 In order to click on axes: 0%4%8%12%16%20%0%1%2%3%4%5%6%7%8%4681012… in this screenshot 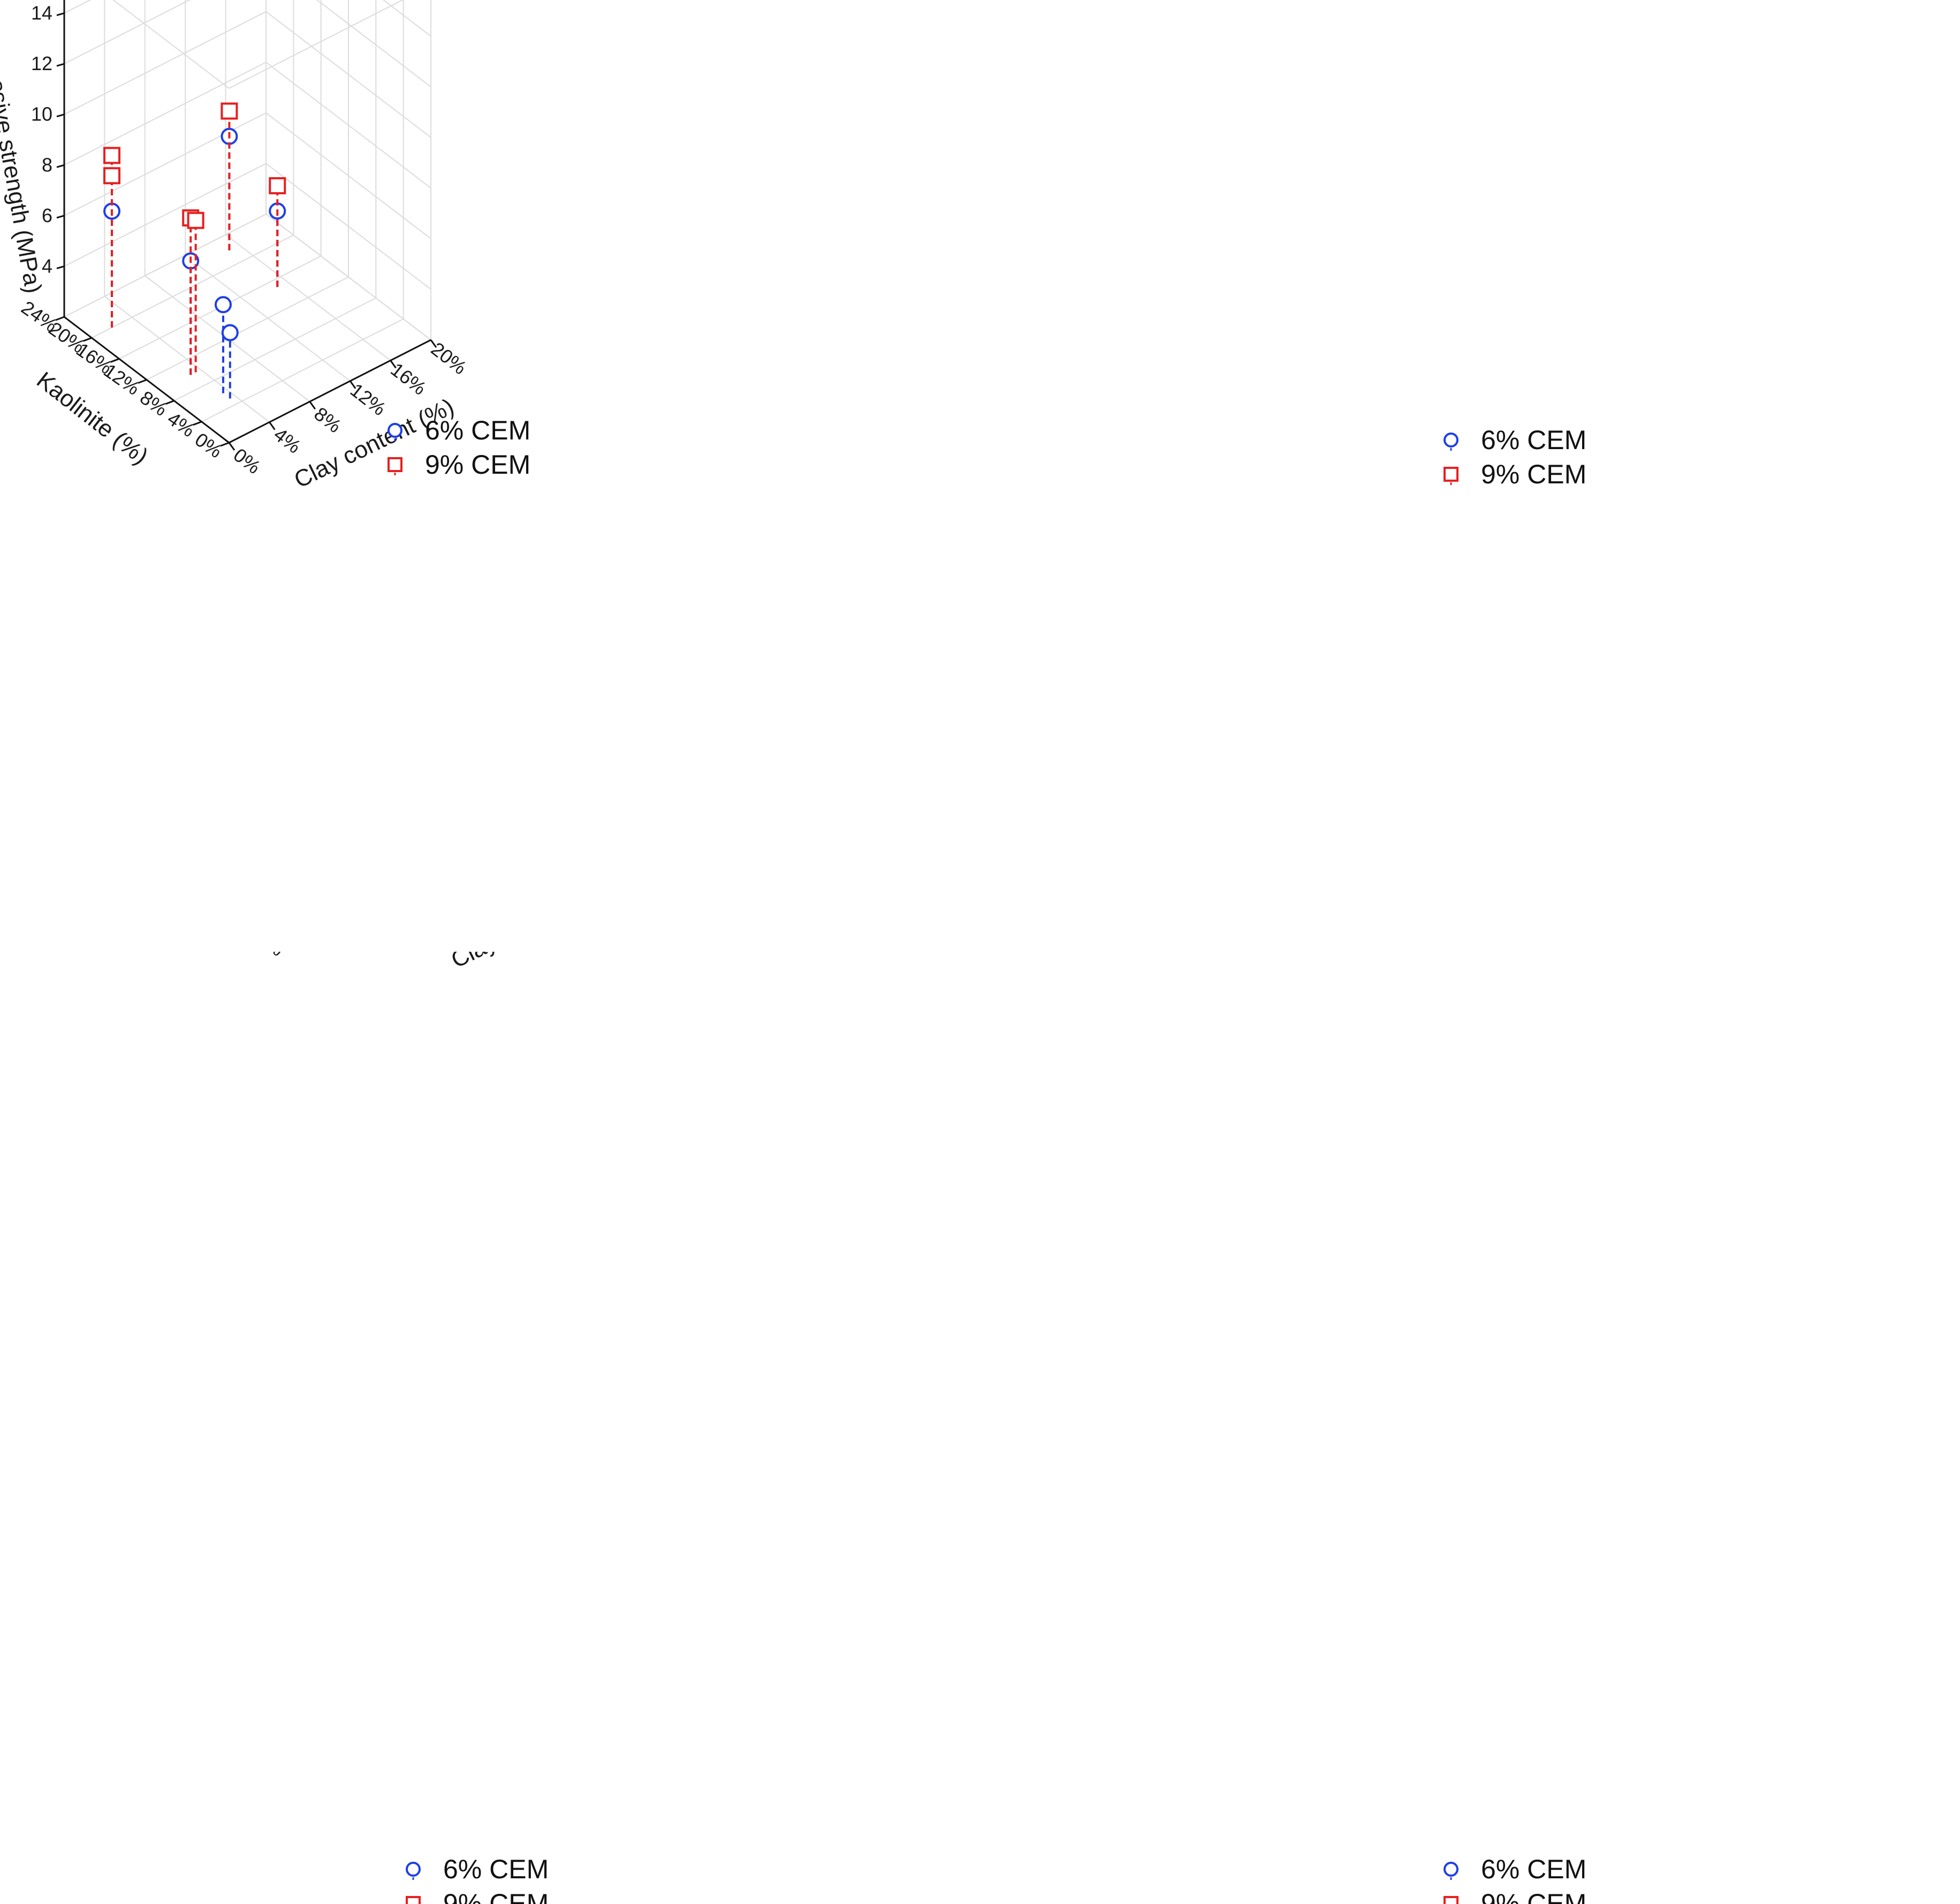, I will do `click(329, 963)`.